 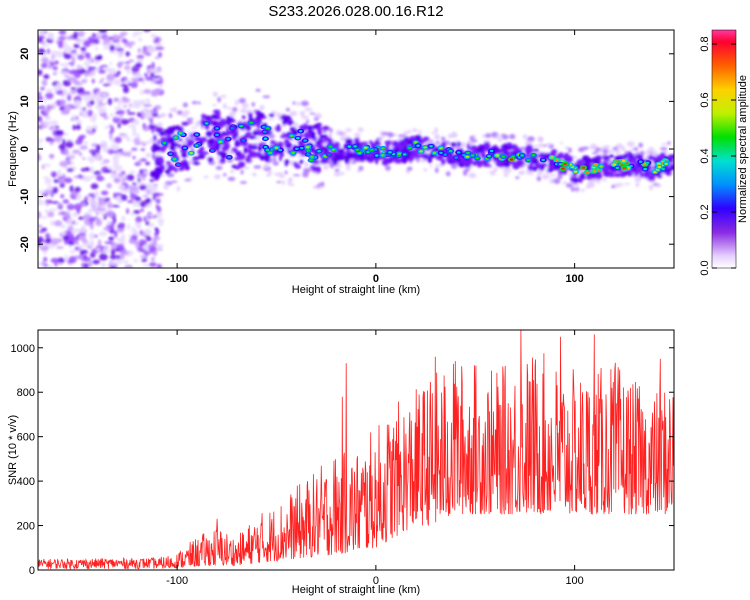 I want to click on y-tick-label: 0, so click(x=25, y=149).